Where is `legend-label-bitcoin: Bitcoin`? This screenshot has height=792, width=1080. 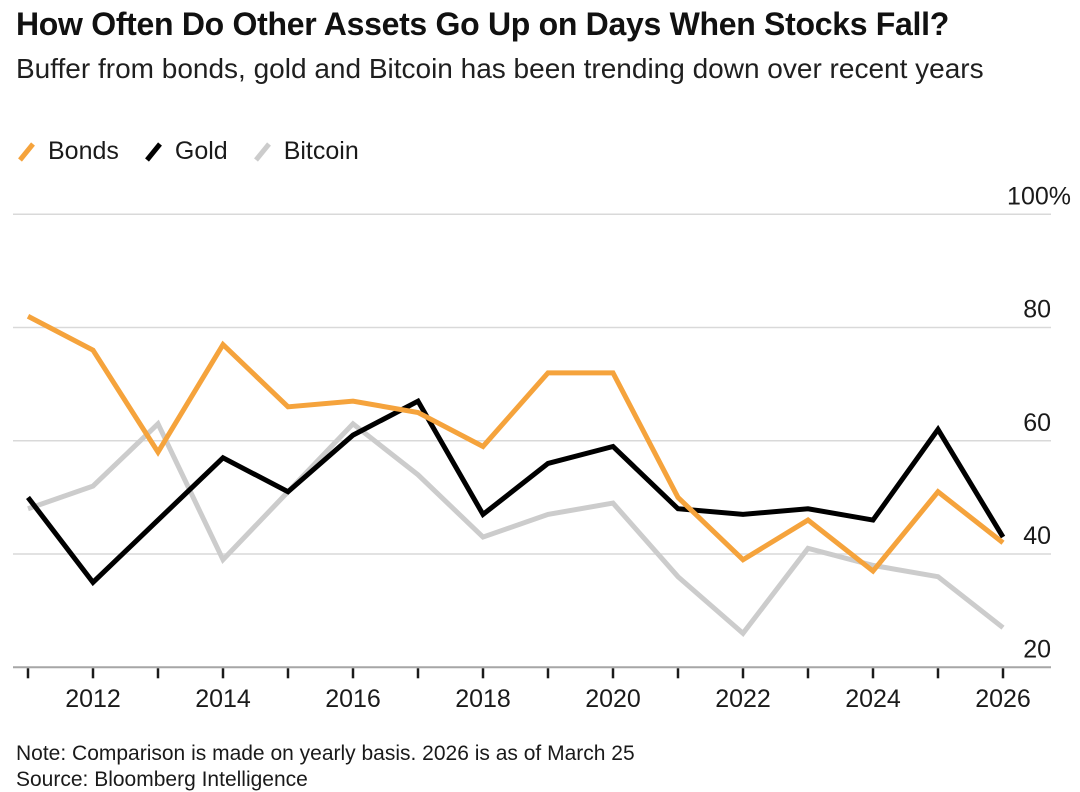
legend-label-bitcoin: Bitcoin is located at coordinates (321, 151).